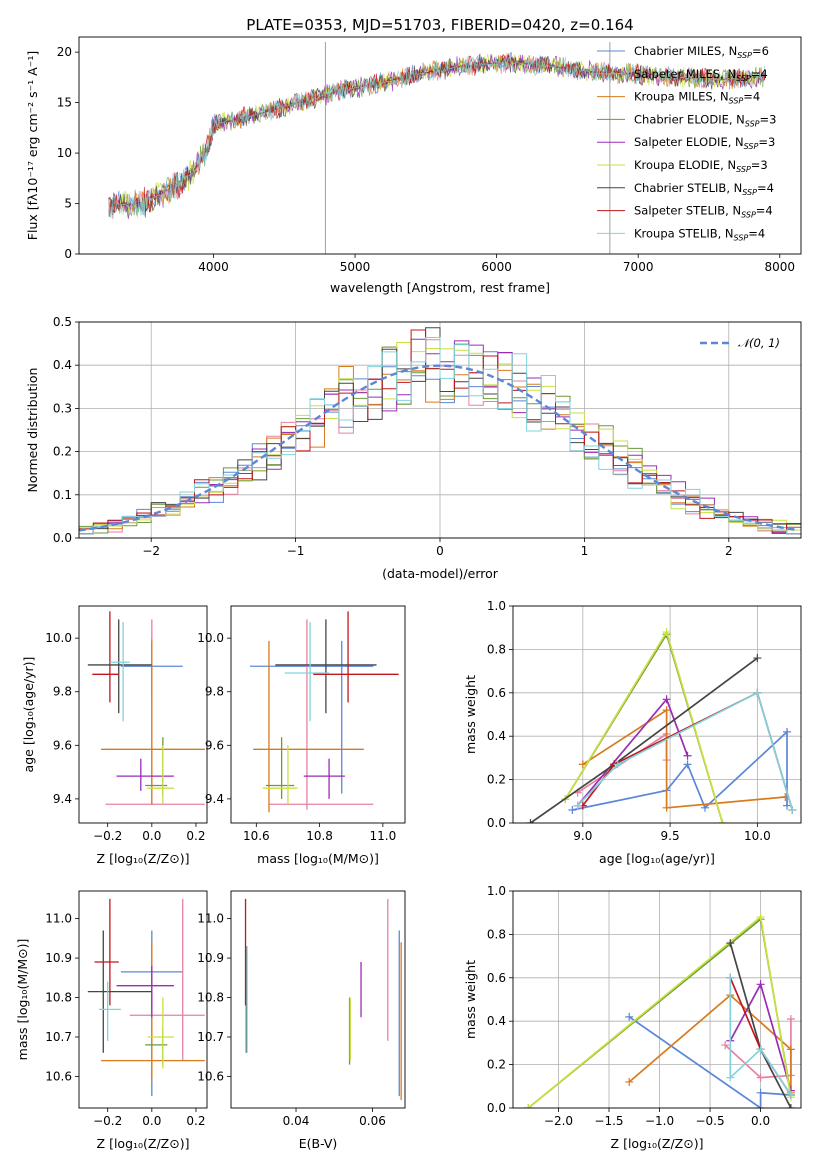 The width and height of the screenshot is (819, 1170). I want to click on spectrum-ytick-label: 5, so click(68, 204).